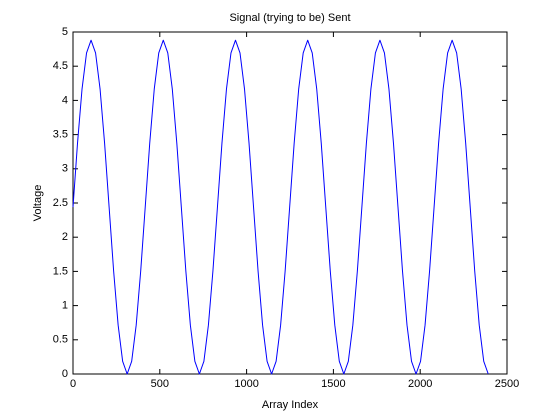  Describe the element at coordinates (60, 135) in the screenshot. I see `y-tick-label: 3.5` at that location.